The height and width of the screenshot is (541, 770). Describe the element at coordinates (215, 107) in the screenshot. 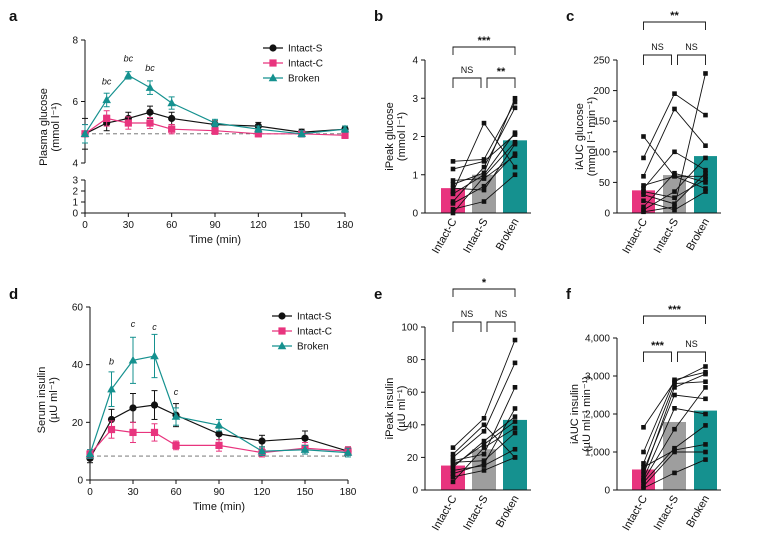

I see `series-broken` at that location.